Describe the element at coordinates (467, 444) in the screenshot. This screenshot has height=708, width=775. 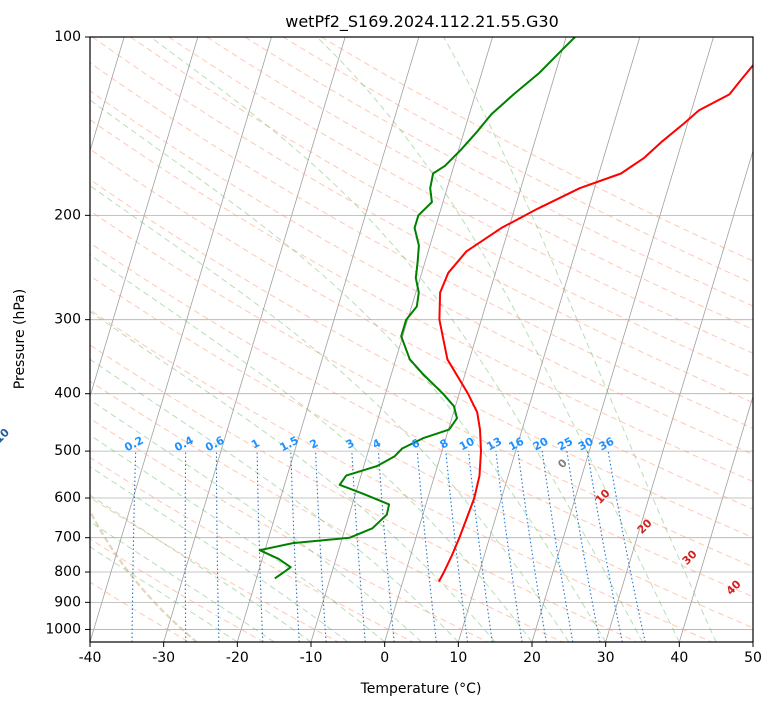
I see `mixing-ratio-label: 10` at that location.